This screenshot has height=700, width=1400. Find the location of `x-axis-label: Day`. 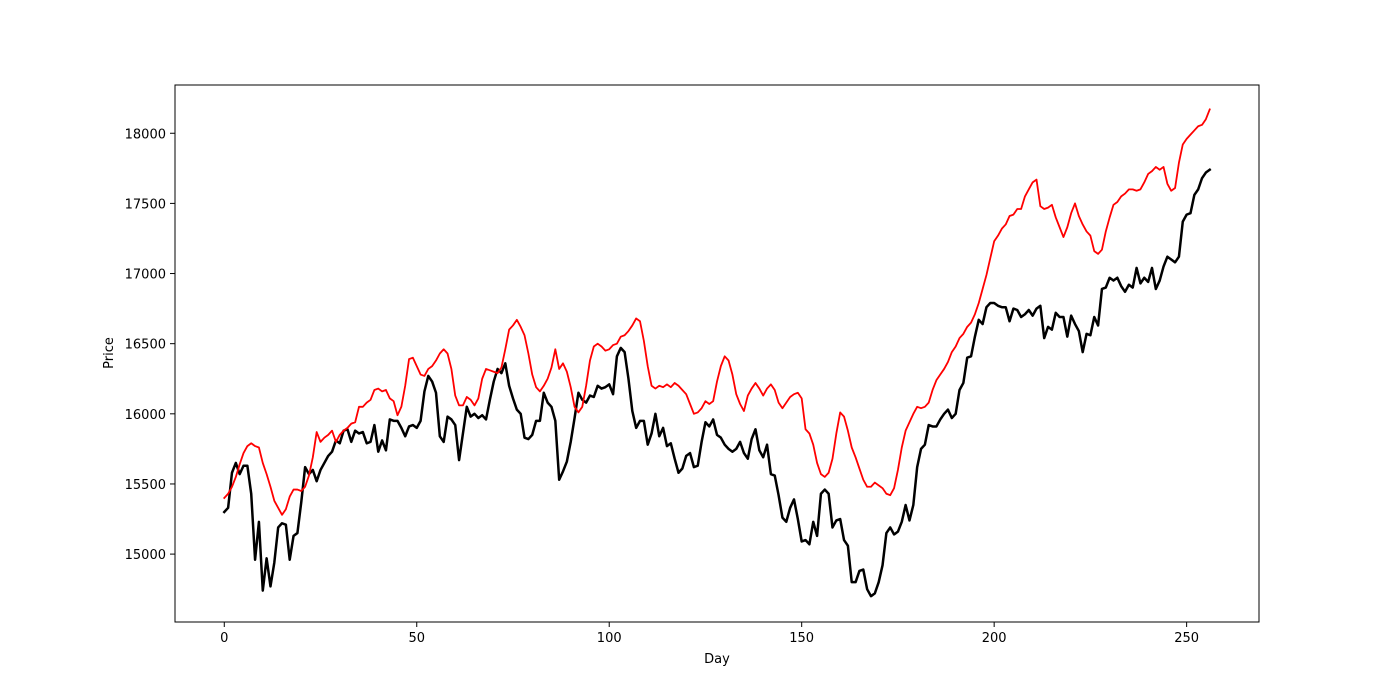

x-axis-label: Day is located at coordinates (717, 659).